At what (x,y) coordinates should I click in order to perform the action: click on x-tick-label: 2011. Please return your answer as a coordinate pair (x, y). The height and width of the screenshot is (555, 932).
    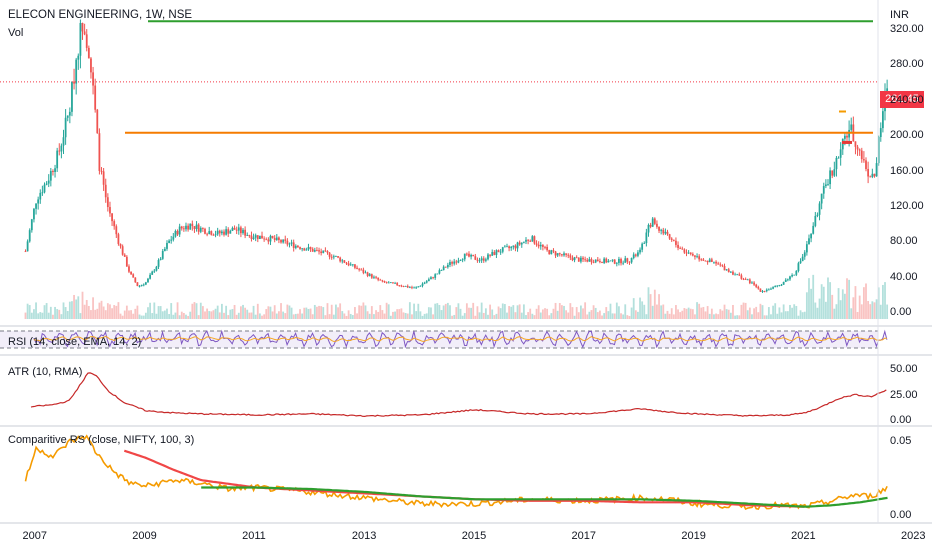
    Looking at the image, I should click on (254, 536).